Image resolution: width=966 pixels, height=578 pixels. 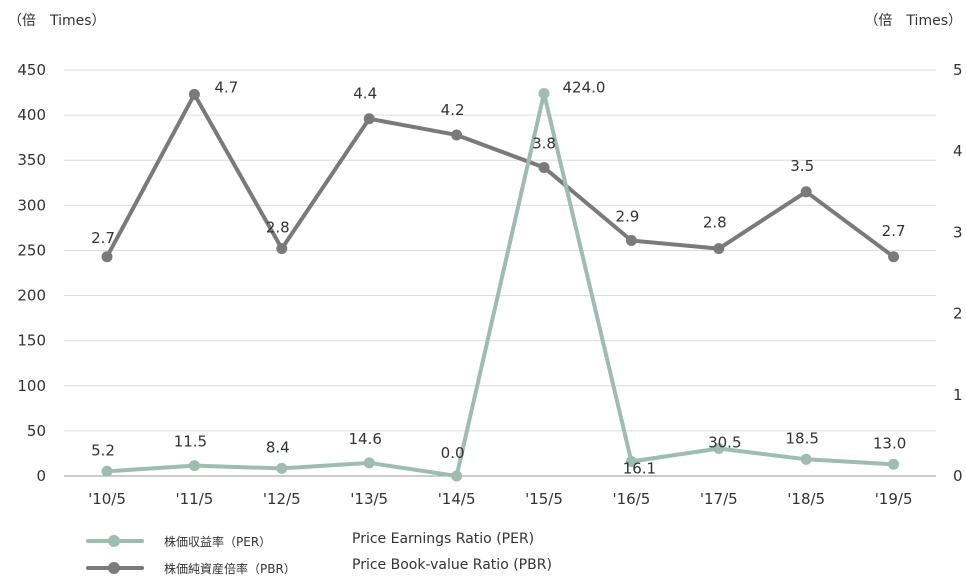 I want to click on left-tick-label: 50, so click(x=36, y=431).